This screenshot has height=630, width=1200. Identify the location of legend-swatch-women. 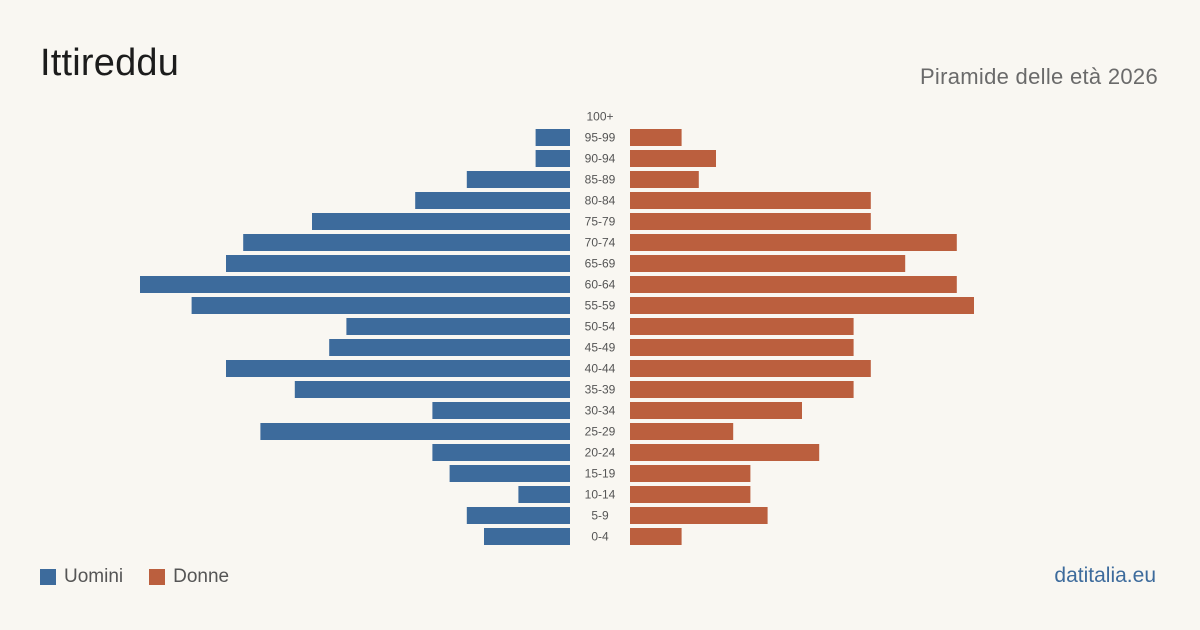
(157, 577).